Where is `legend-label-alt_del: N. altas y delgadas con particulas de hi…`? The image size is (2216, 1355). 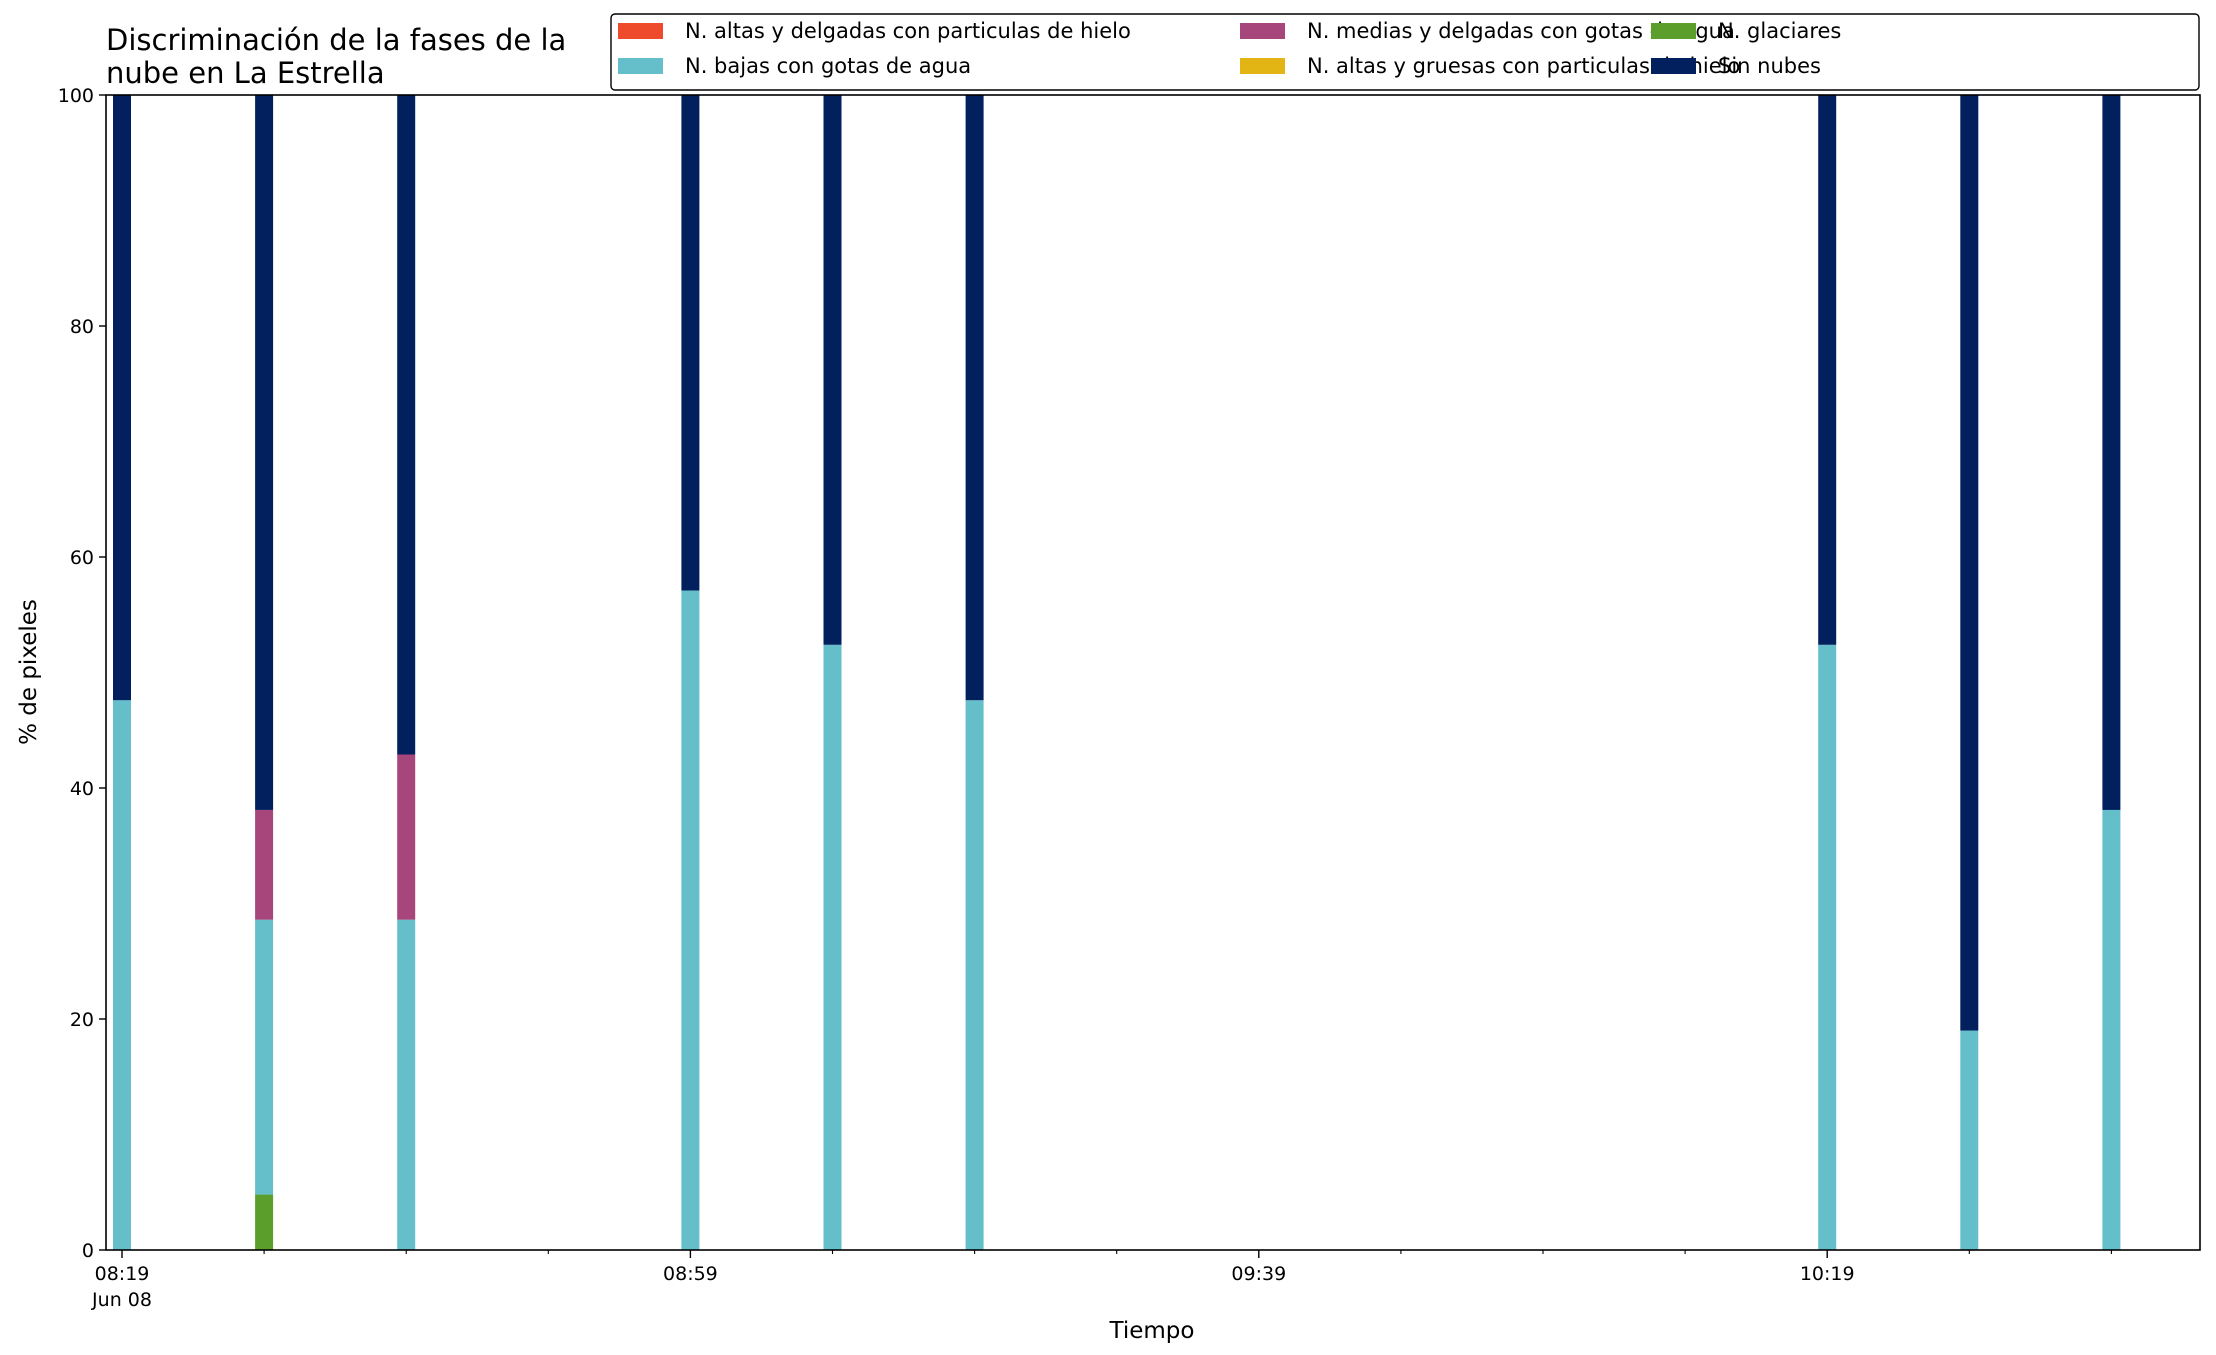 legend-label-alt_del: N. altas y delgadas con particulas de hi… is located at coordinates (908, 31).